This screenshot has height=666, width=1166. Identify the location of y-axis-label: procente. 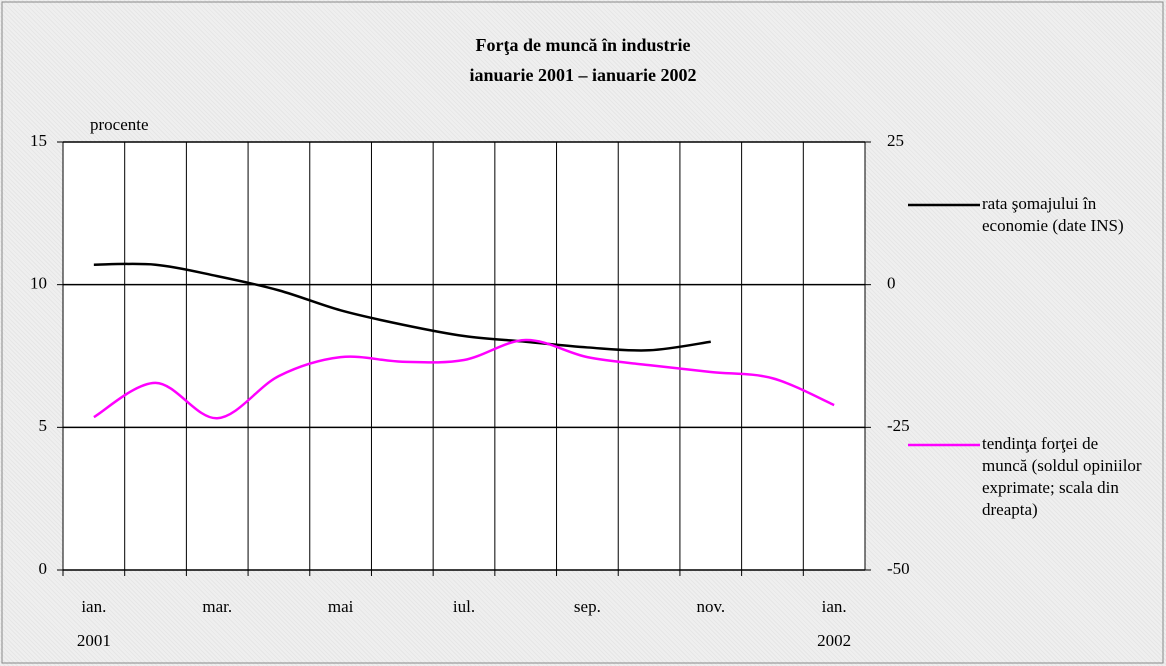
(119, 124).